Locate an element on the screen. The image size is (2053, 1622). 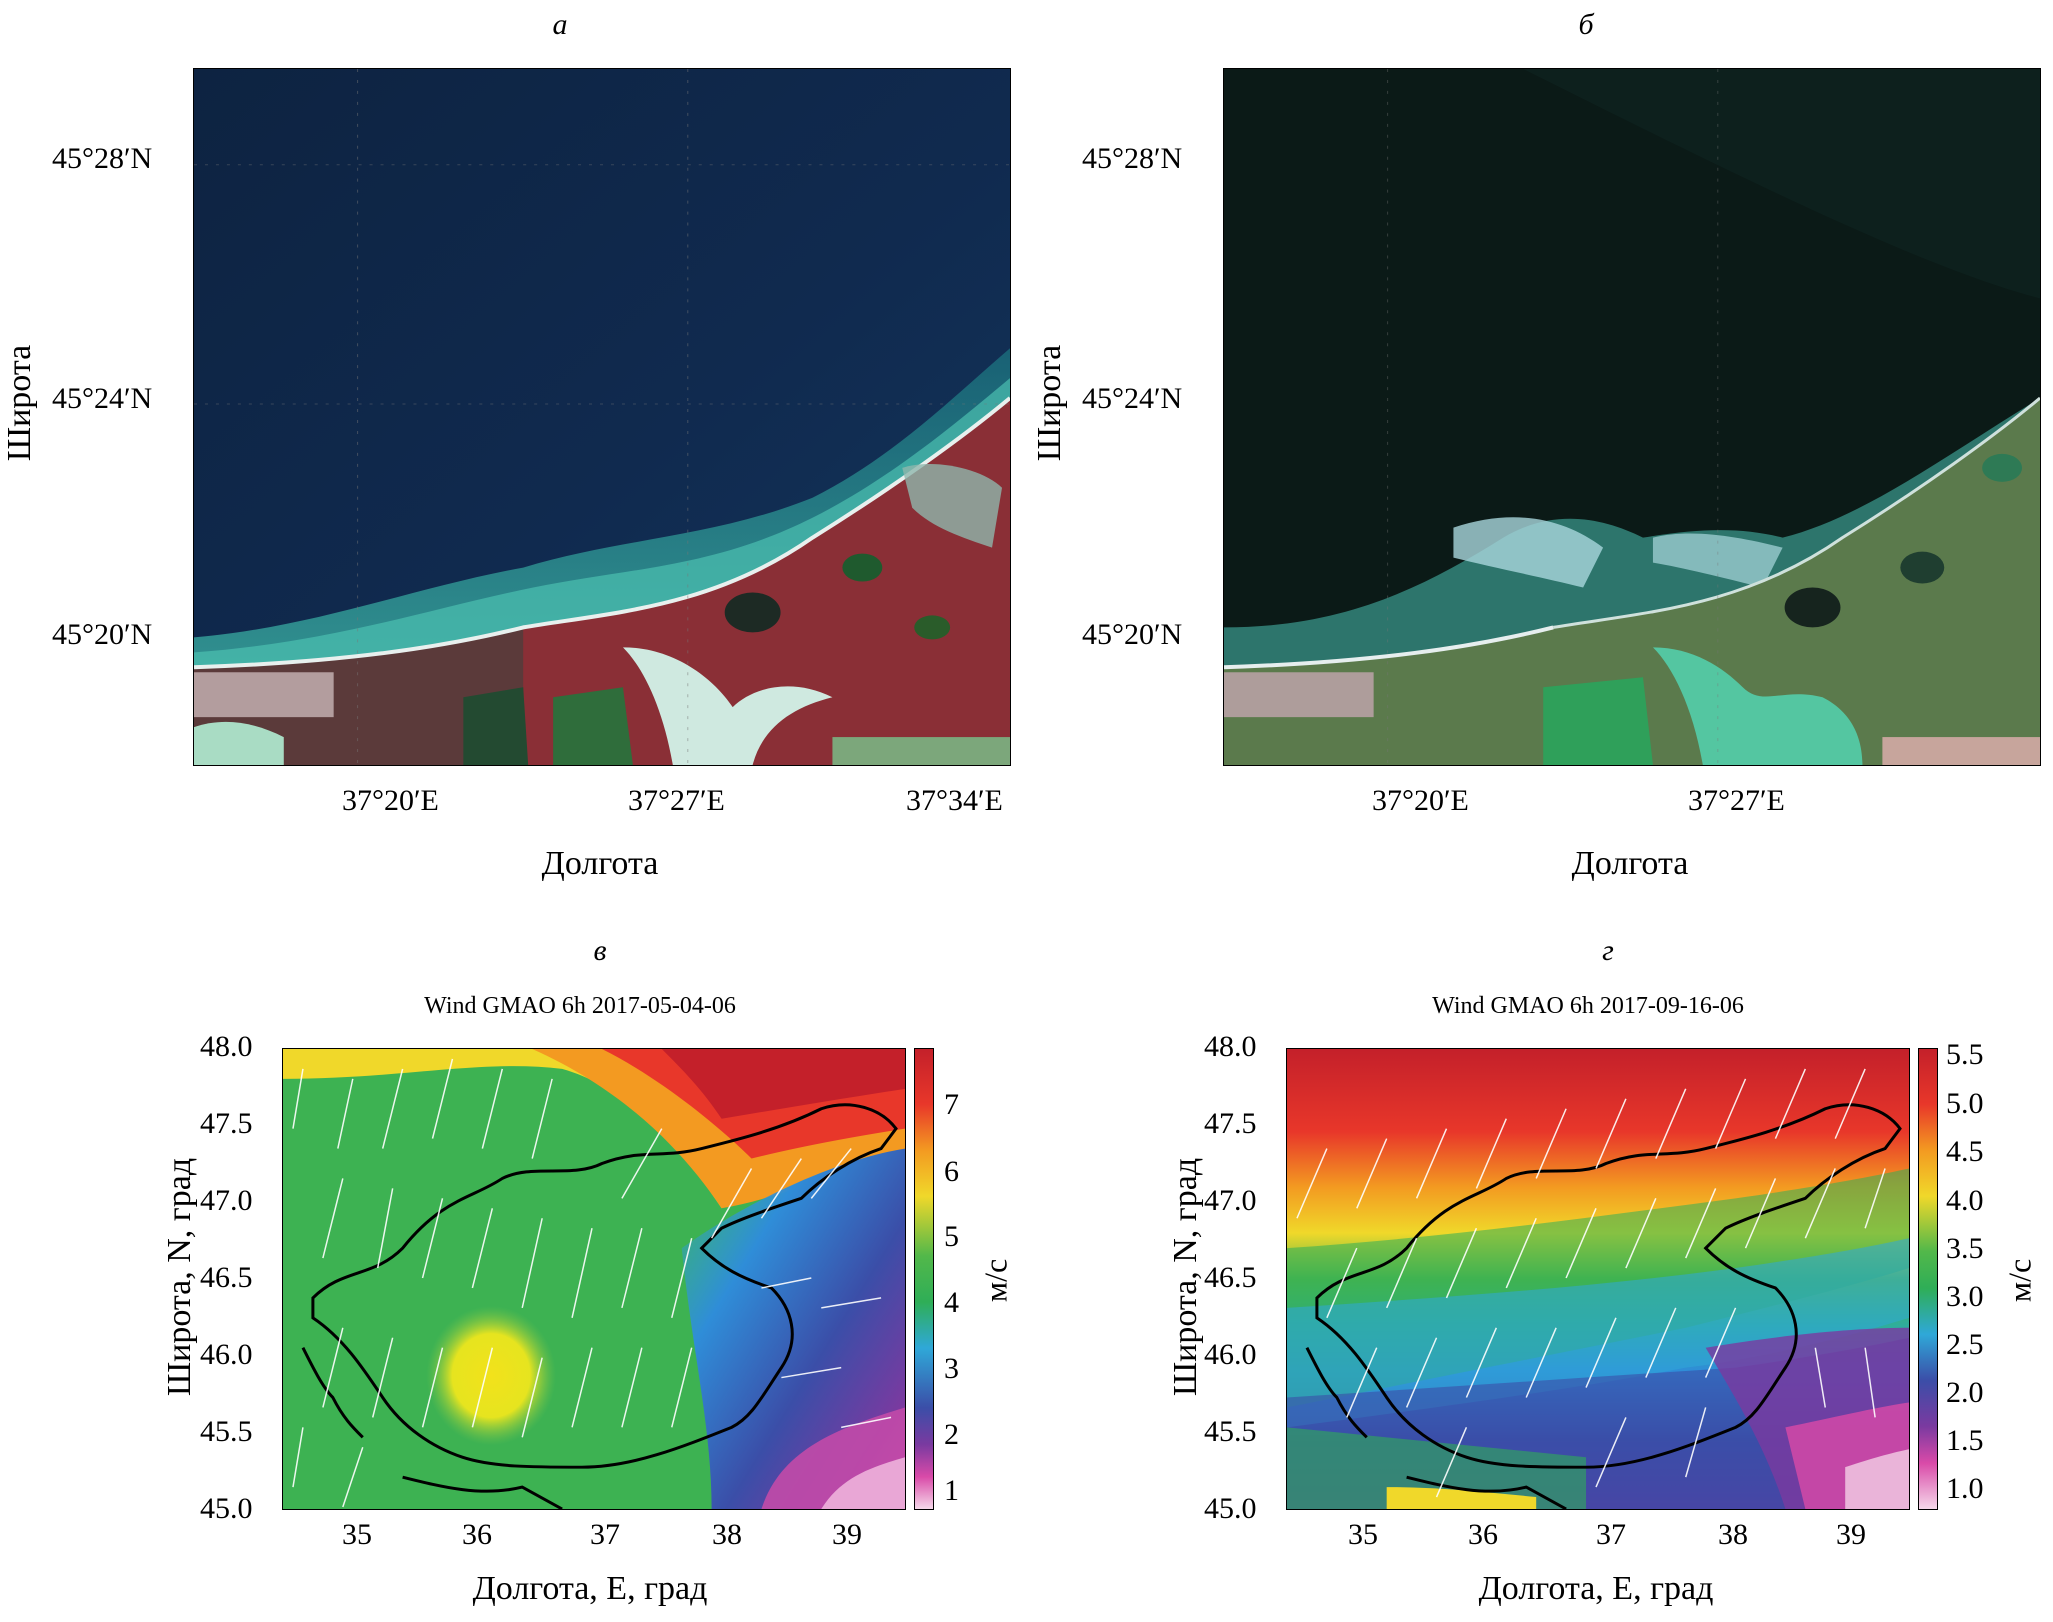
x-tick-a-3: 37°34′E is located at coordinates (954, 800).